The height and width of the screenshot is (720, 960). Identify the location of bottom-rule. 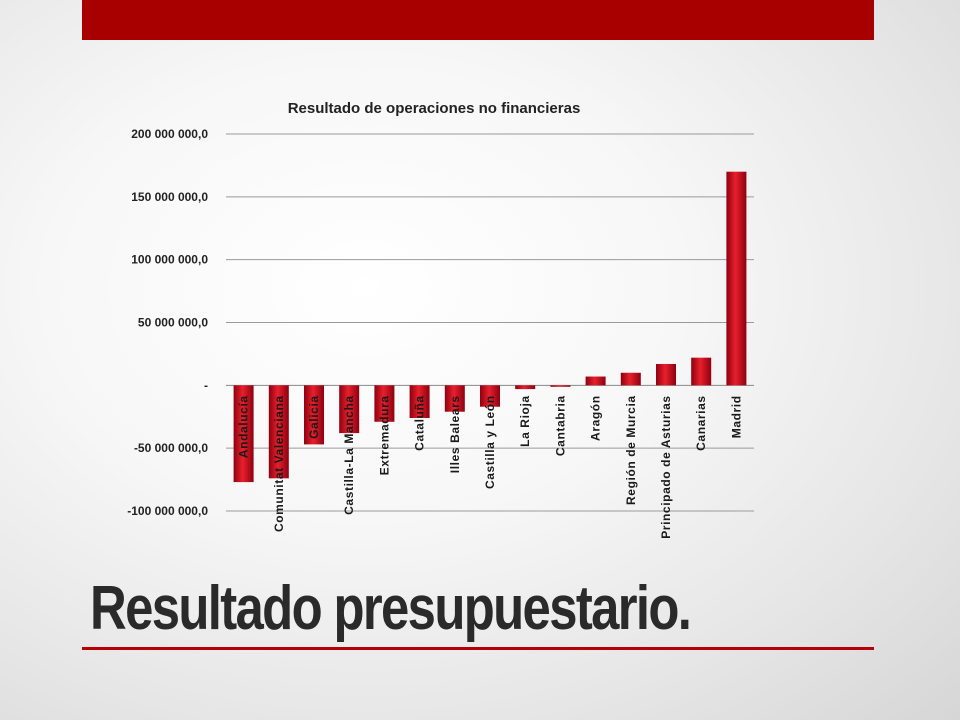
(478, 648).